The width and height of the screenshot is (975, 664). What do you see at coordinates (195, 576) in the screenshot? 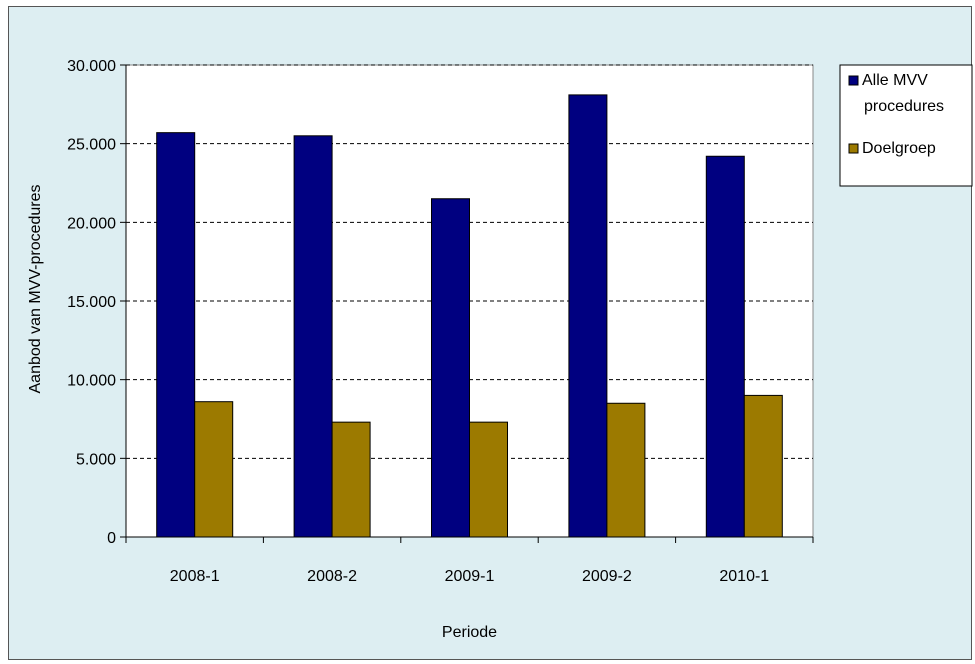
I see `x-tick-label: 2008-1` at bounding box center [195, 576].